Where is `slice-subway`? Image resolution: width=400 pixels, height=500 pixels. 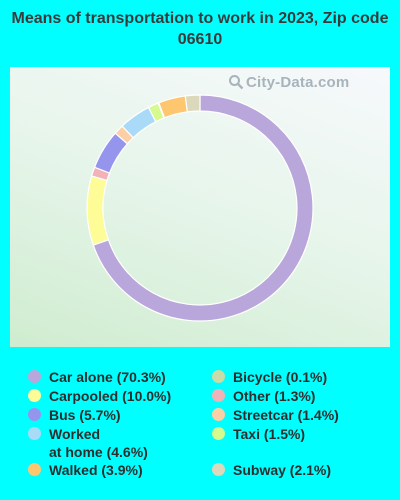
slice-subway is located at coordinates (192, 103).